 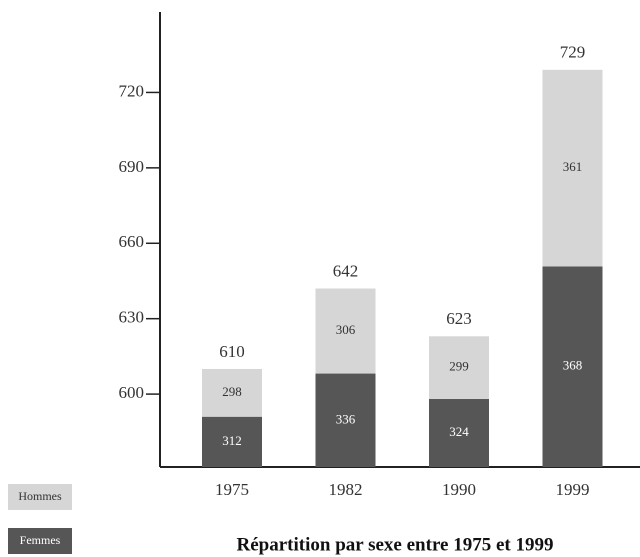 I want to click on legend-label: Hommes, so click(x=40, y=496).